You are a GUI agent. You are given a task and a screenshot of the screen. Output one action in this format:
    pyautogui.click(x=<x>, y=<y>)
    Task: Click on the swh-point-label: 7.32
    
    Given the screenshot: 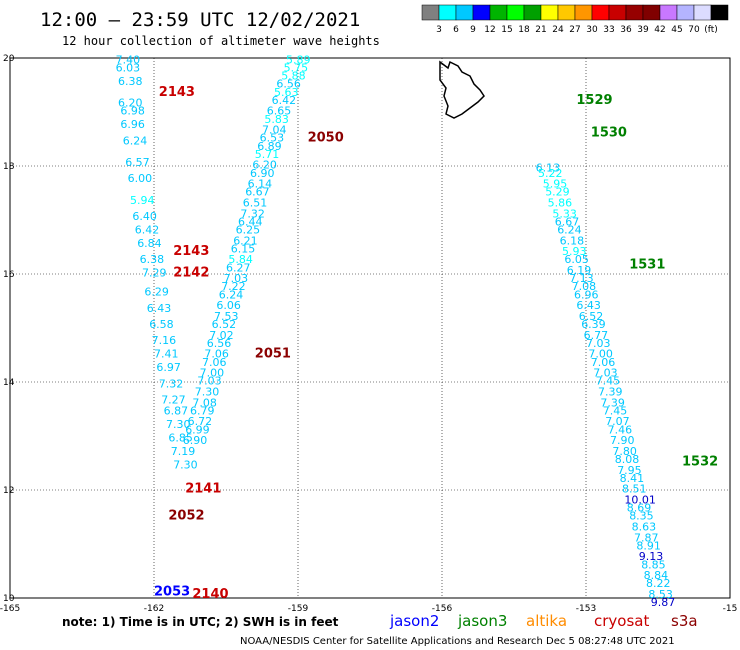 What is the action you would take?
    pyautogui.click(x=252, y=213)
    